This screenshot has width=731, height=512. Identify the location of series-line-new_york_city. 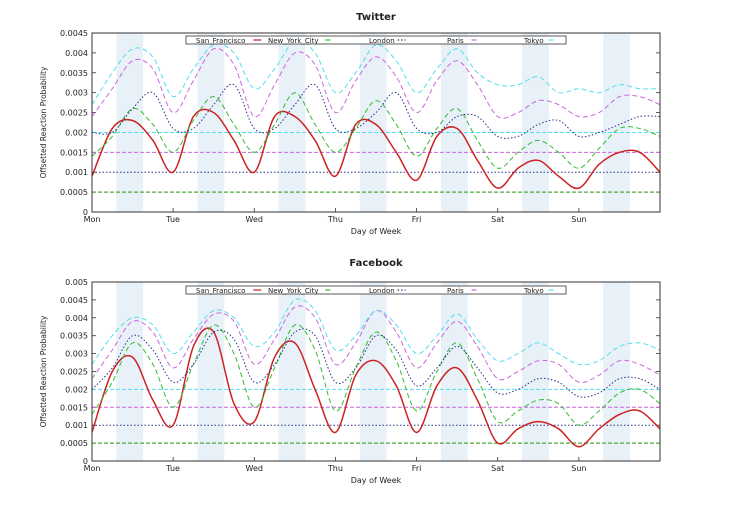
(376, 130).